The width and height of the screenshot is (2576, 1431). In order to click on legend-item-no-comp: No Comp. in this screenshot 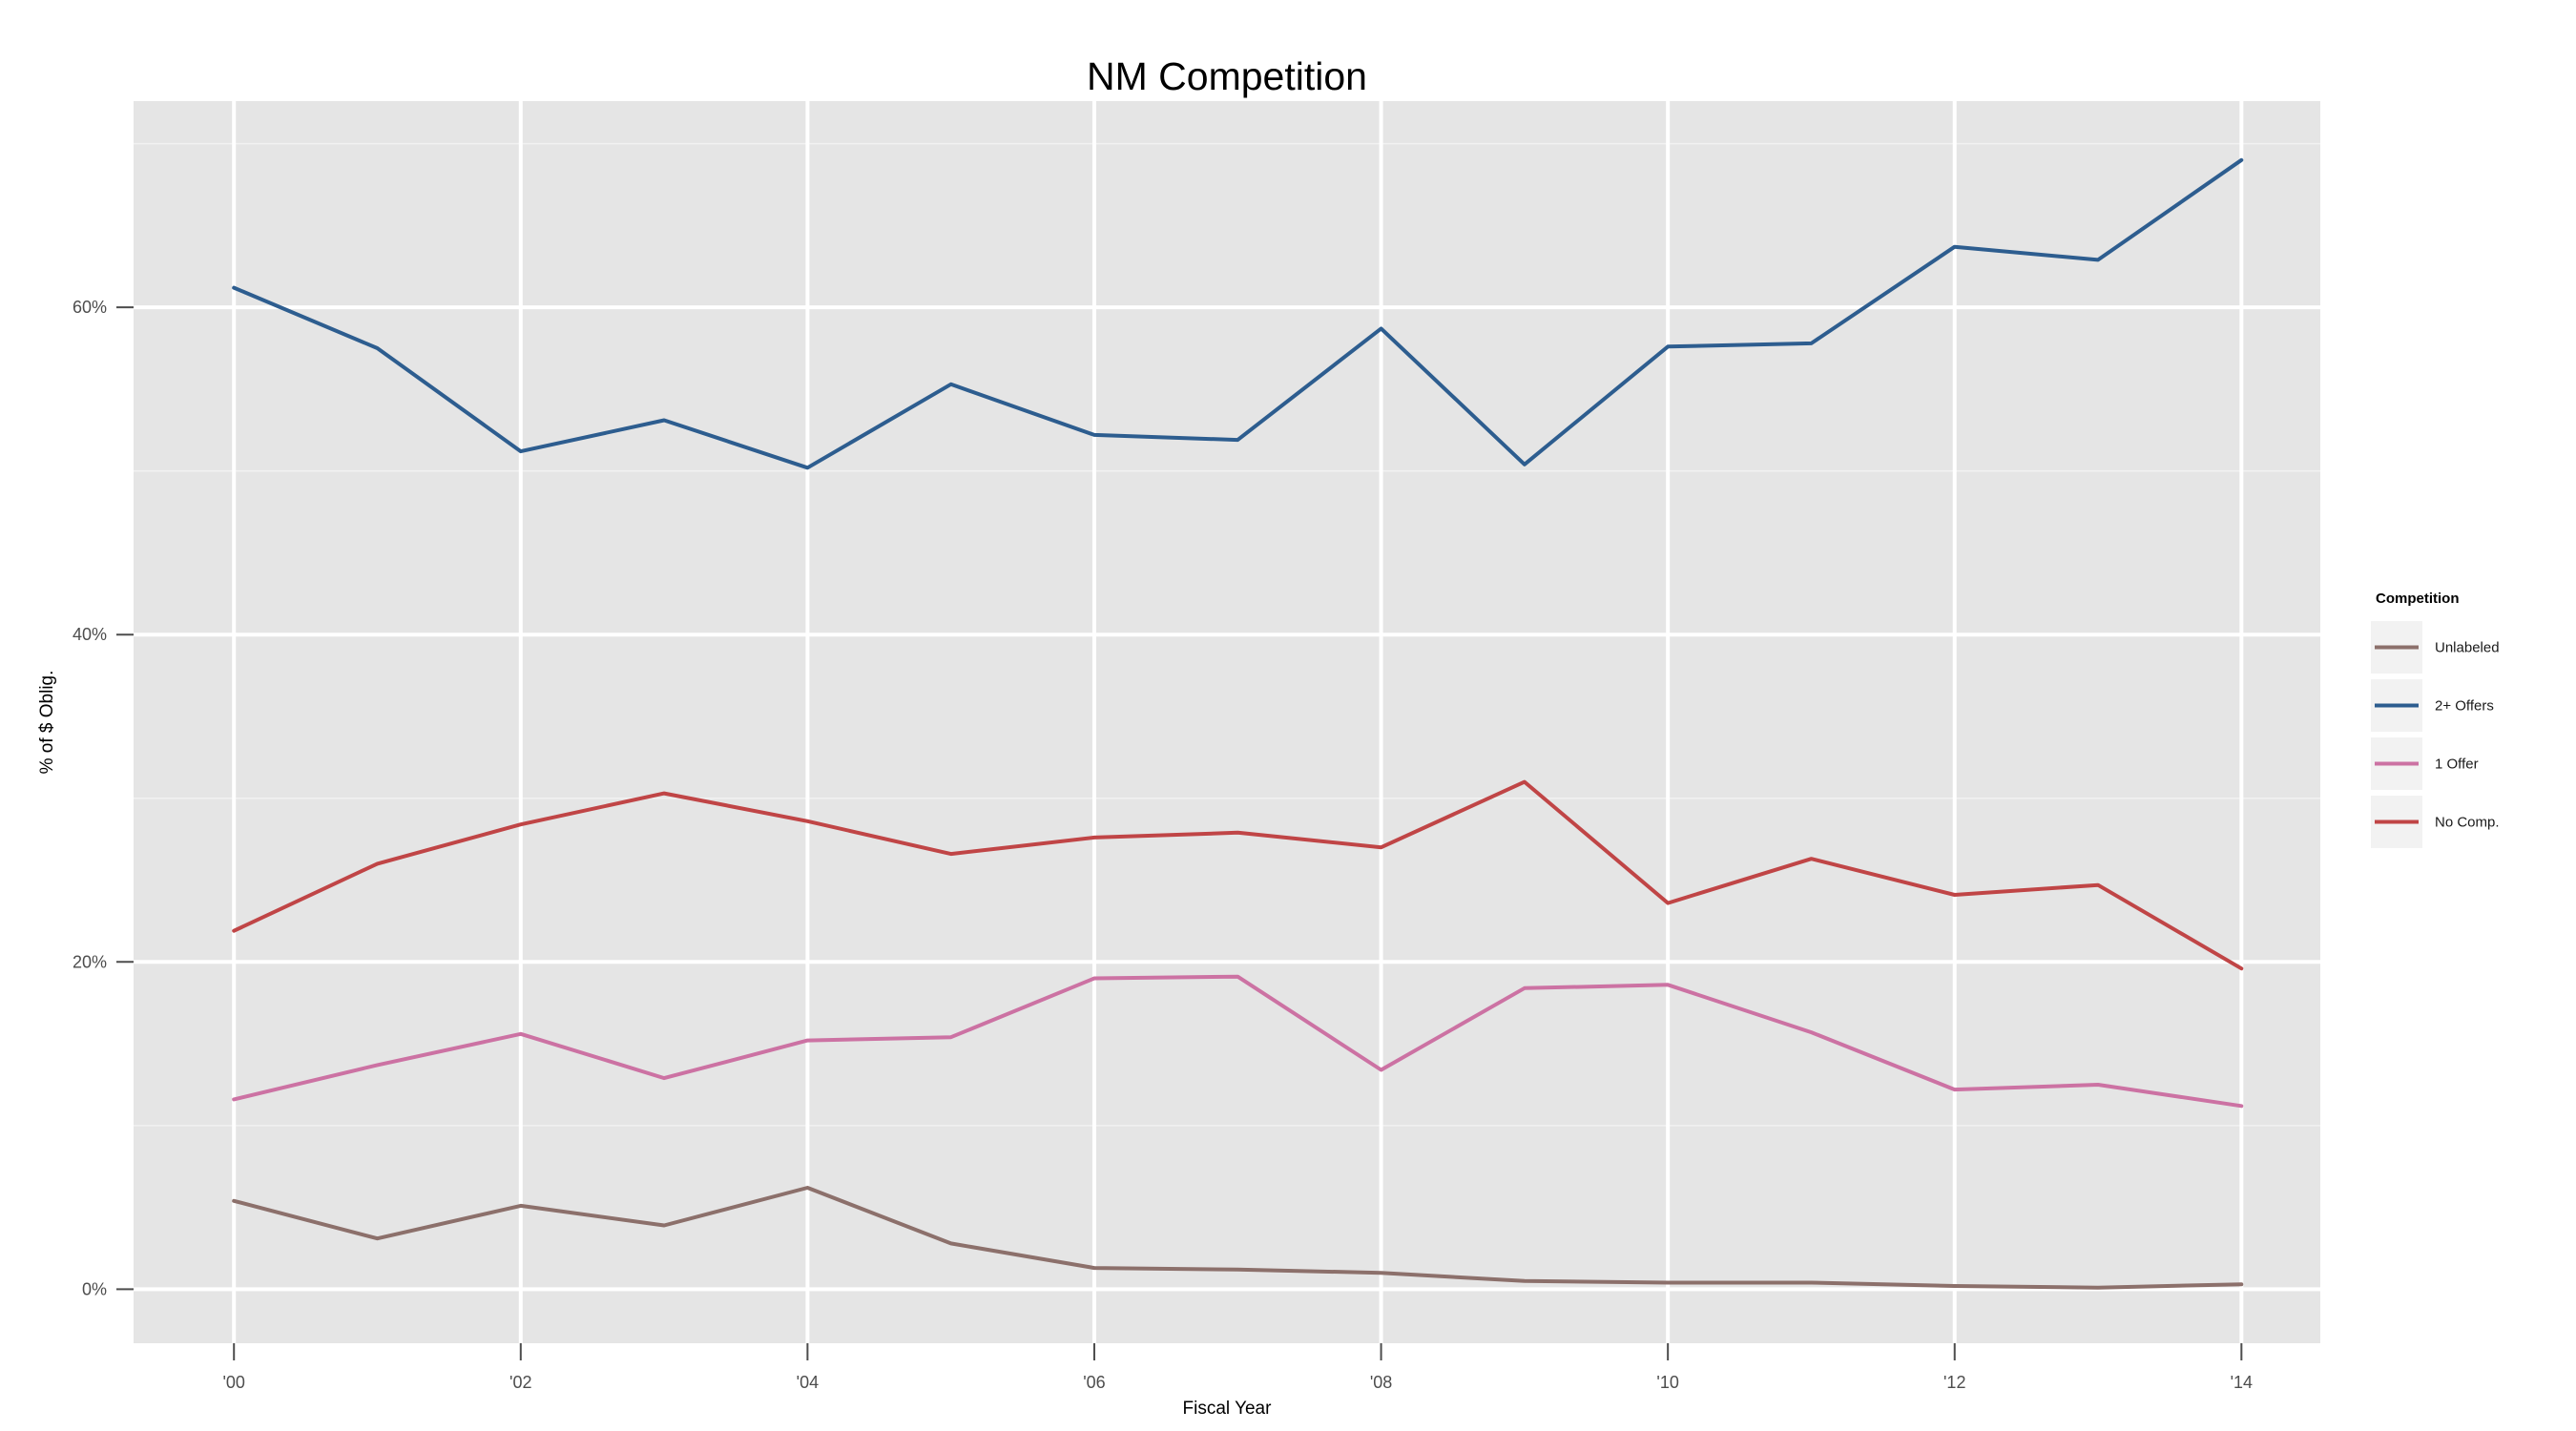, I will do `click(2434, 822)`.